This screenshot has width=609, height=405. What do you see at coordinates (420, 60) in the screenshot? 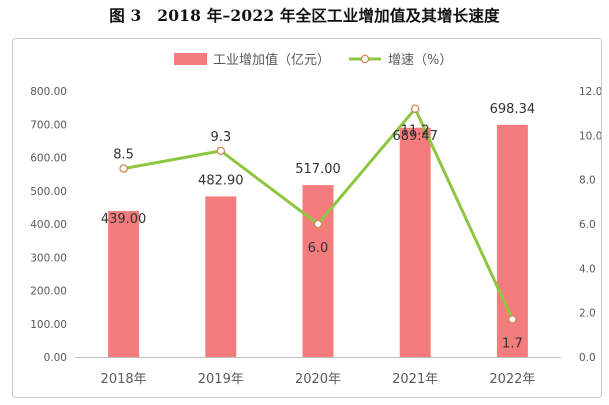
I see `legend-label-line: 增速（%）` at bounding box center [420, 60].